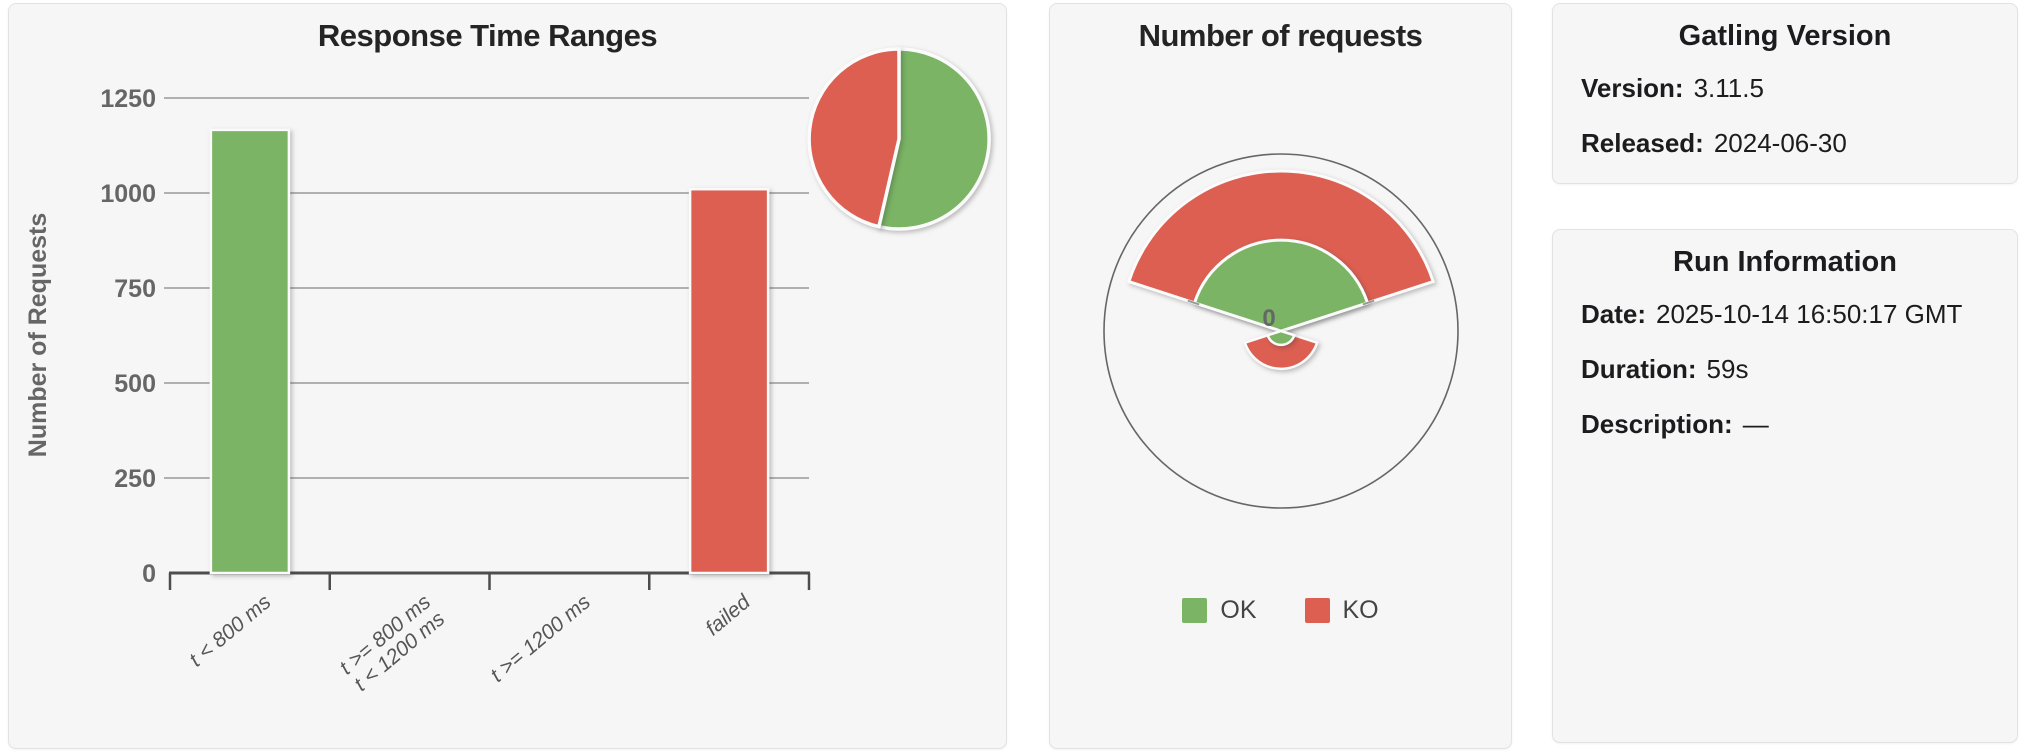  Describe the element at coordinates (149, 574) in the screenshot. I see `y-tick-label: 0` at that location.